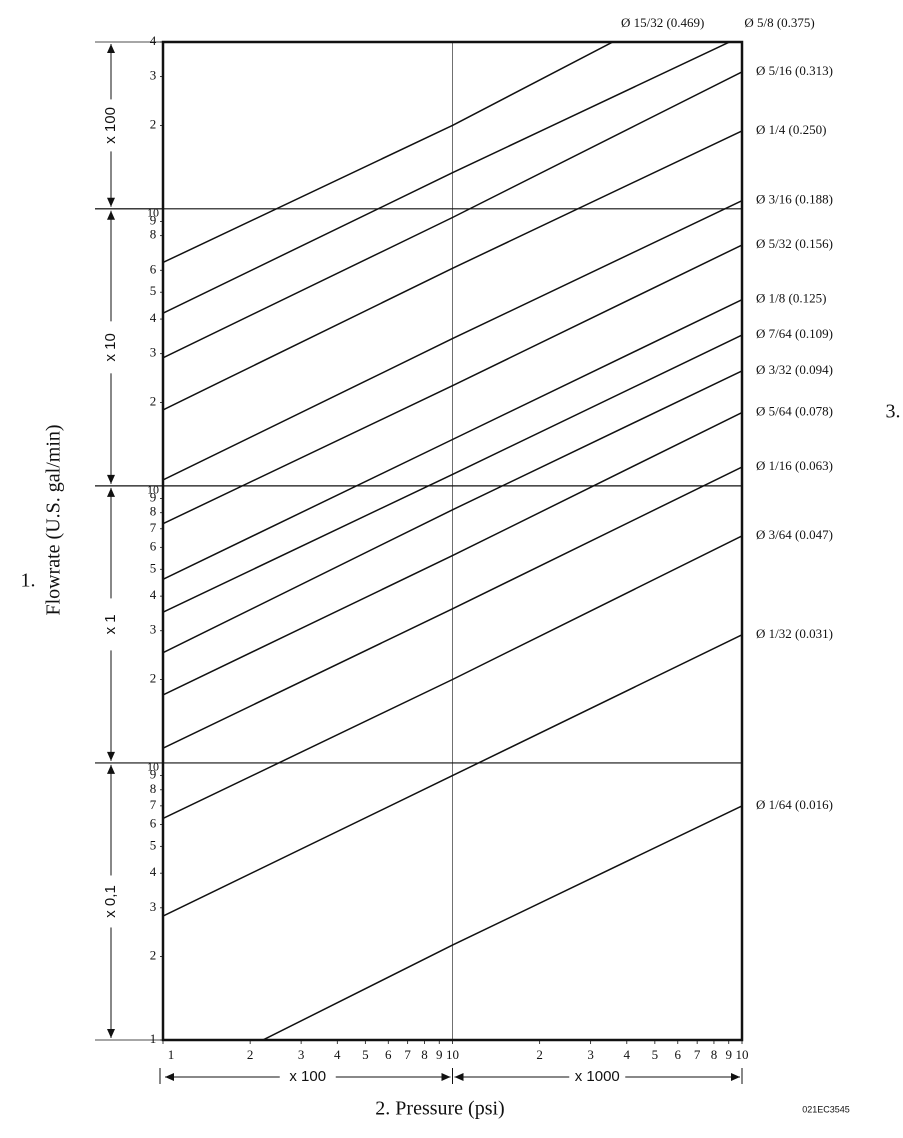 The height and width of the screenshot is (1138, 903). I want to click on series-label: Ø 5/64 (0.078), so click(794, 410).